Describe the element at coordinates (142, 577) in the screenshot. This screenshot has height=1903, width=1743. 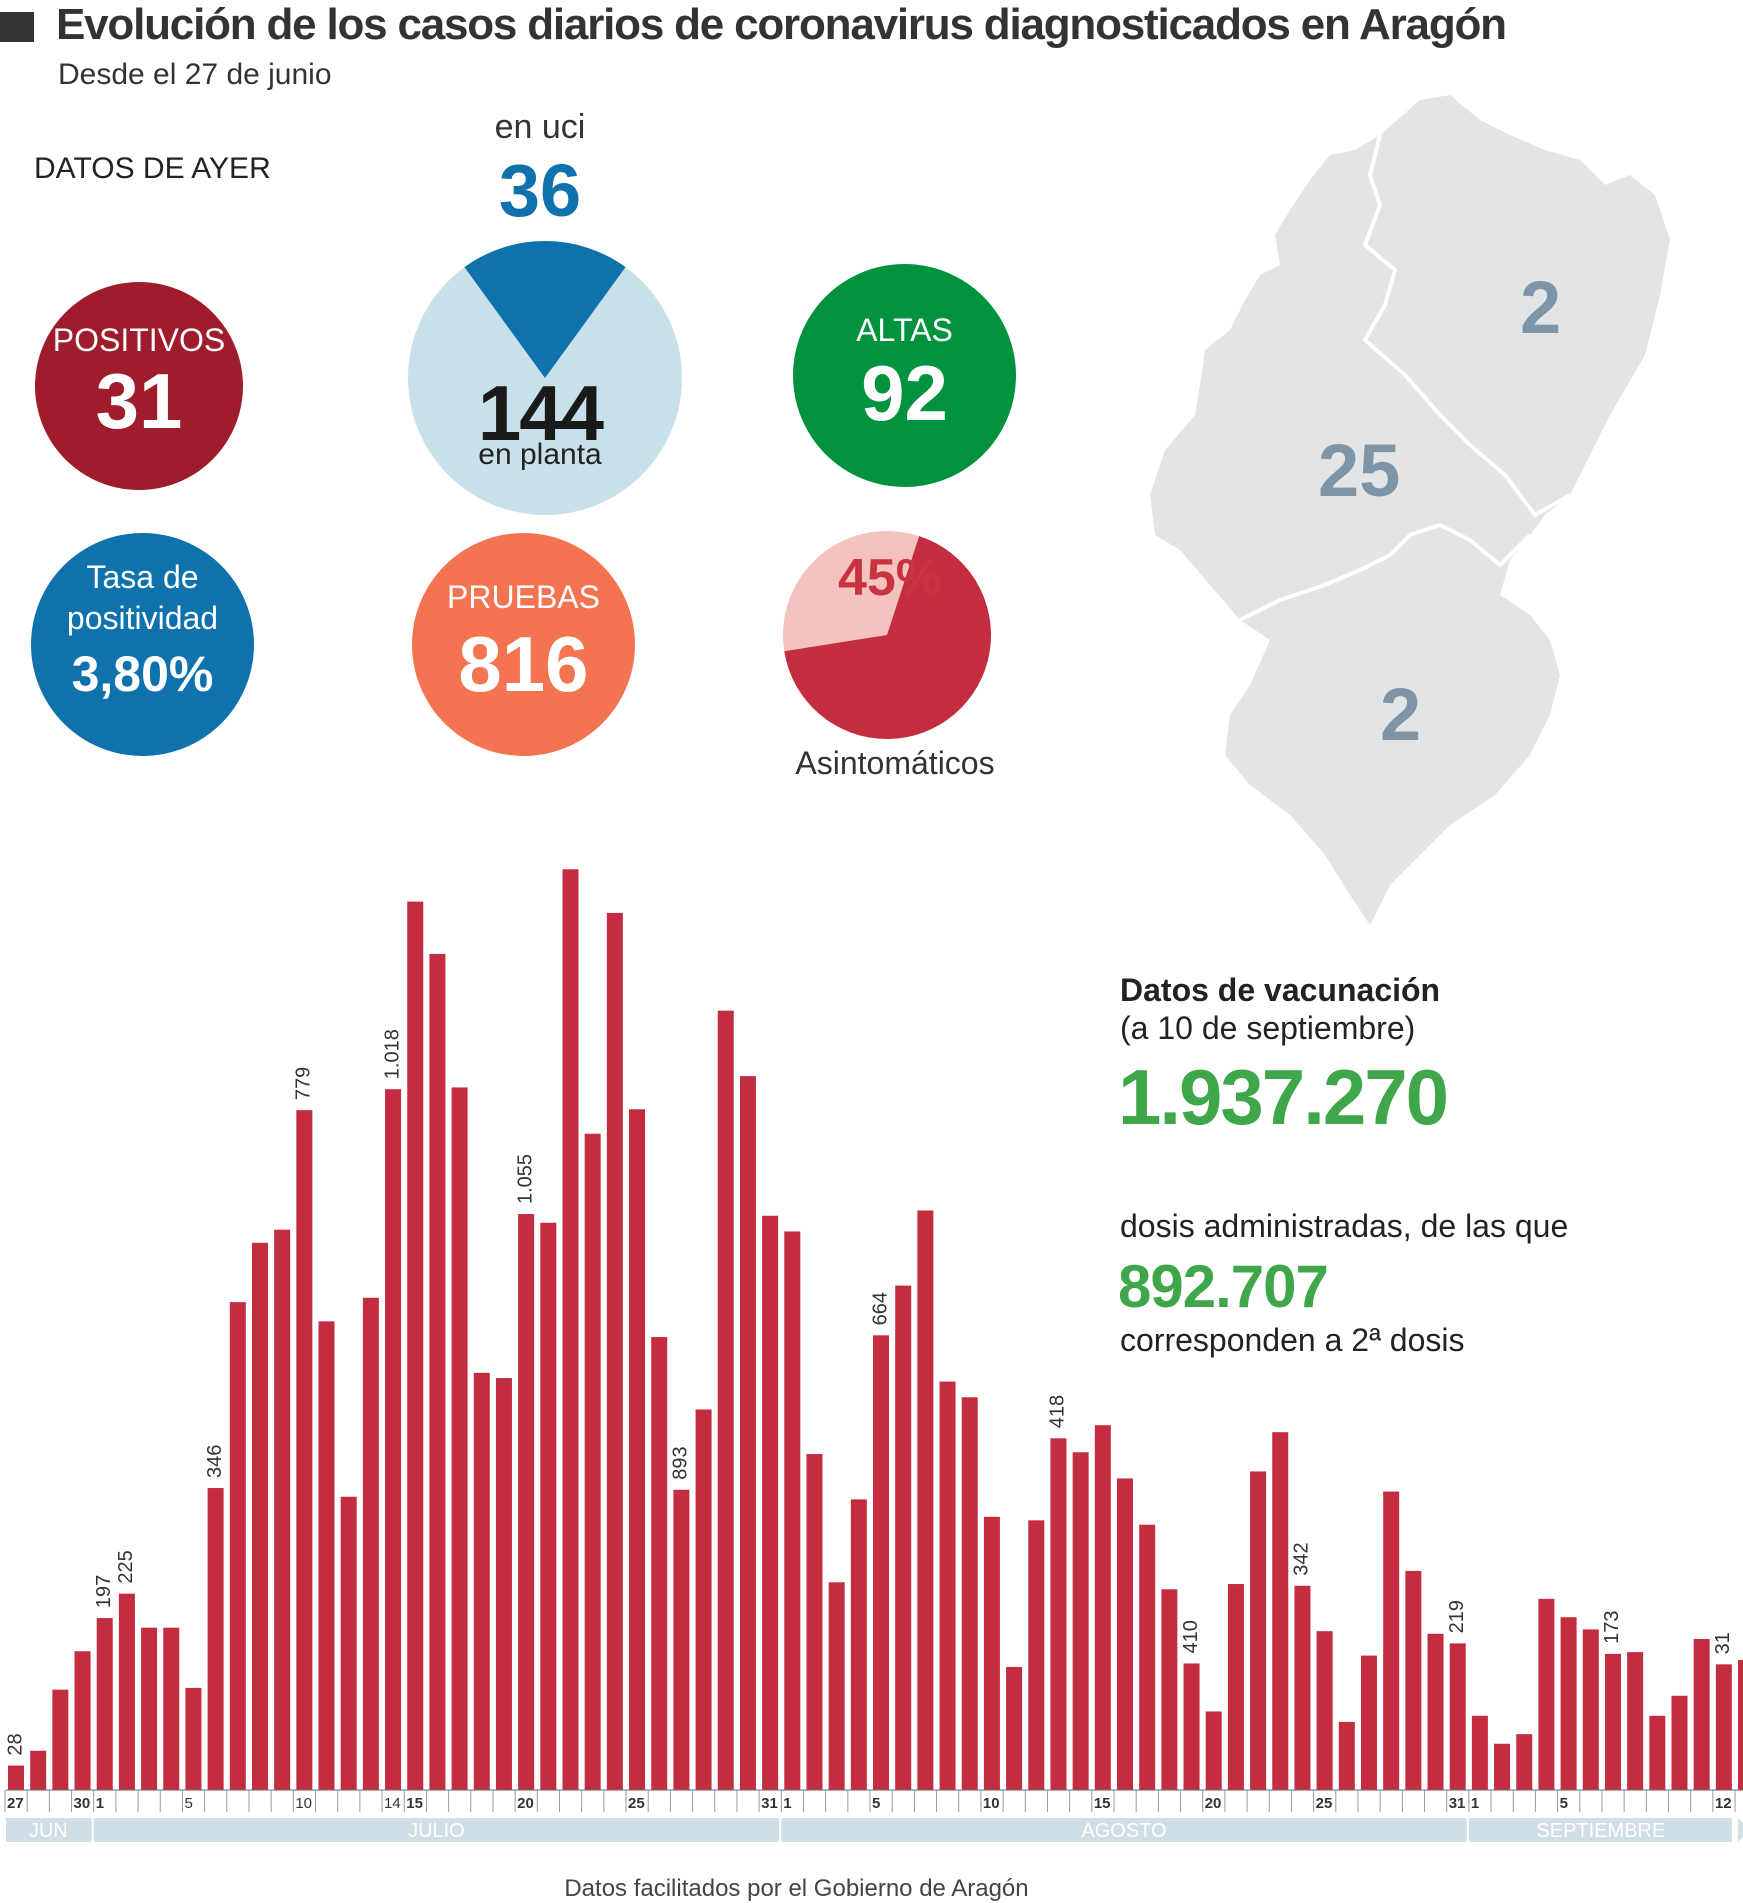
I see `tasa-label-1: Tasa de` at that location.